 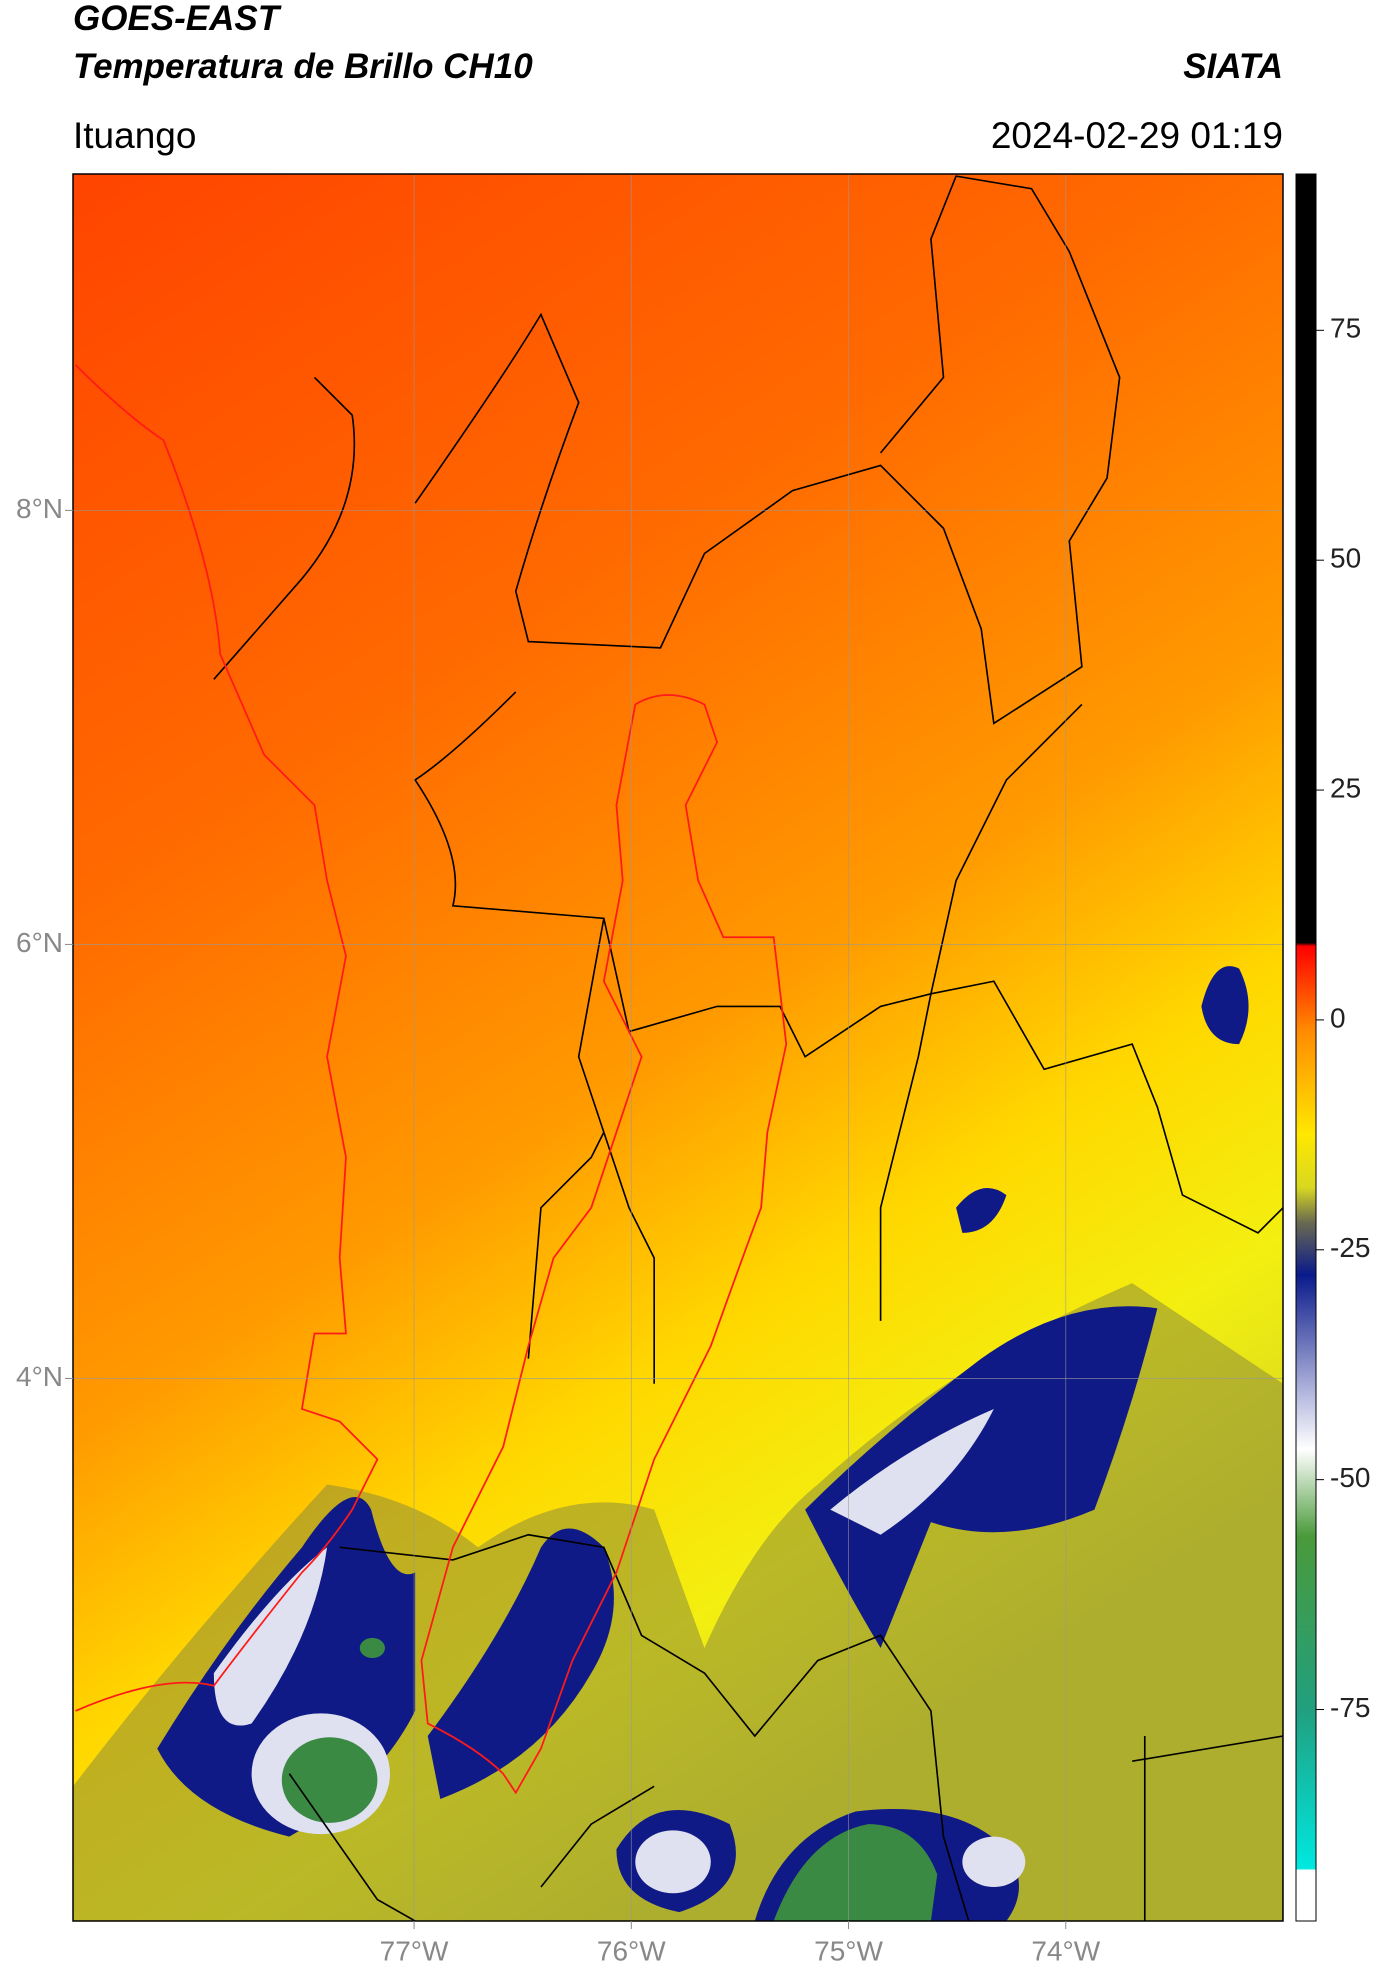 I want to click on title: GOES-EAST, so click(x=177, y=19).